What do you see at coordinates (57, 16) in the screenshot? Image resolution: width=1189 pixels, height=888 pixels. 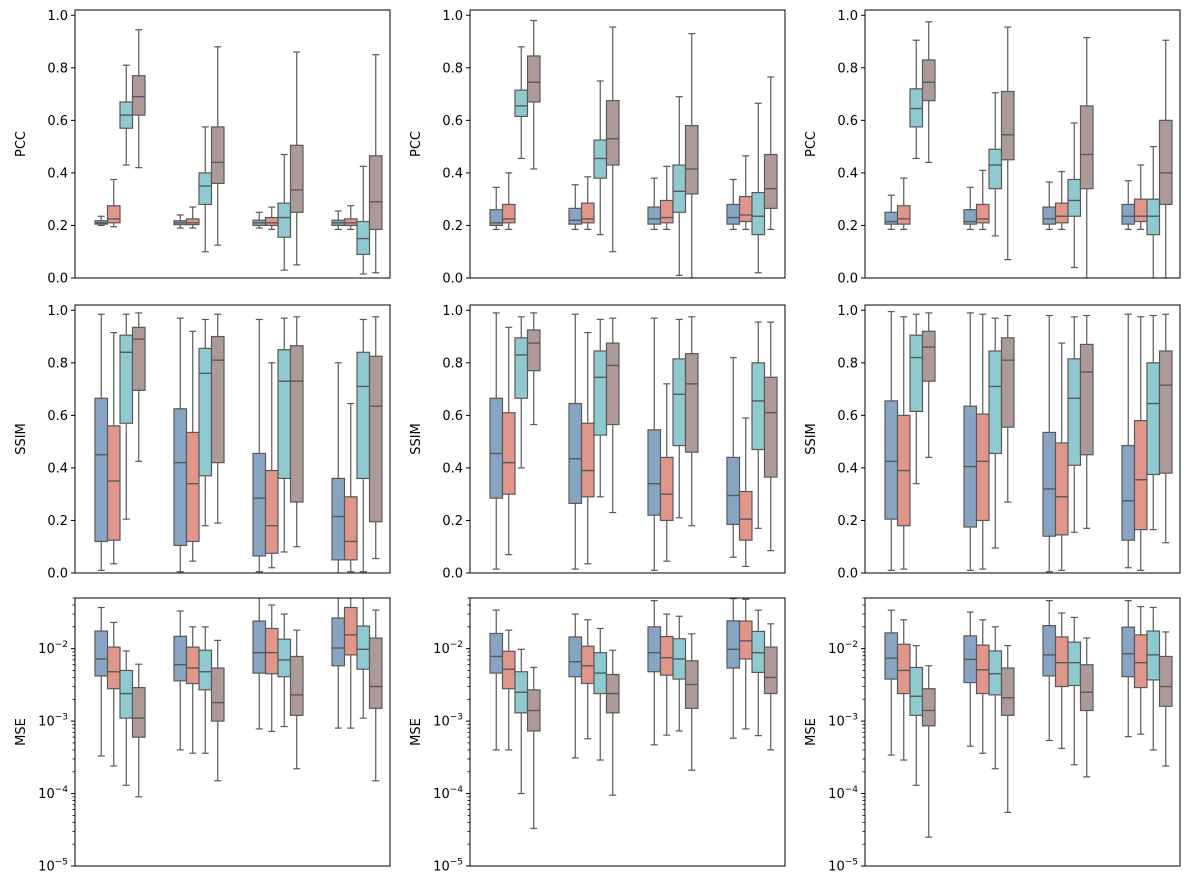 I see `y-tick-label: 1.0` at bounding box center [57, 16].